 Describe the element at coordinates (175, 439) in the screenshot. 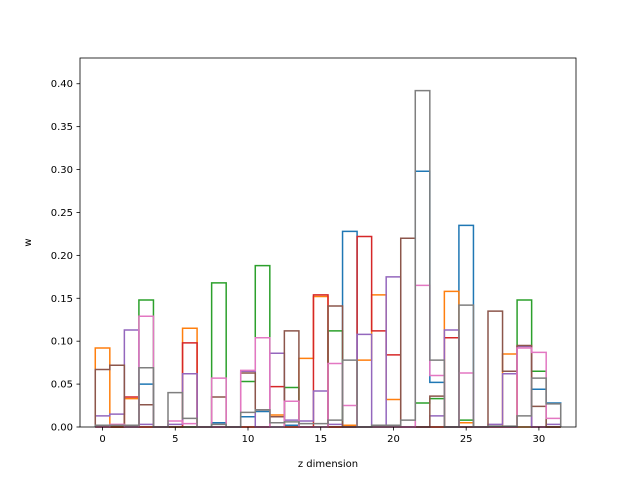

I see `x-tick-label: 5` at that location.